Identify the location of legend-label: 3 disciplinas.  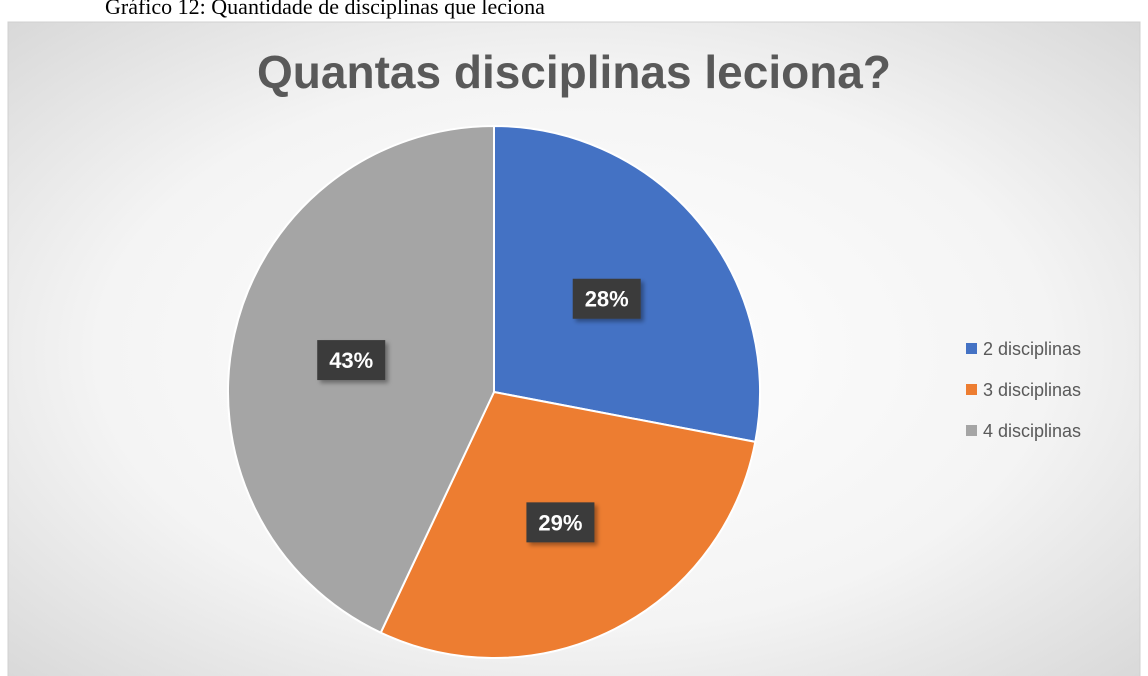
(1032, 390).